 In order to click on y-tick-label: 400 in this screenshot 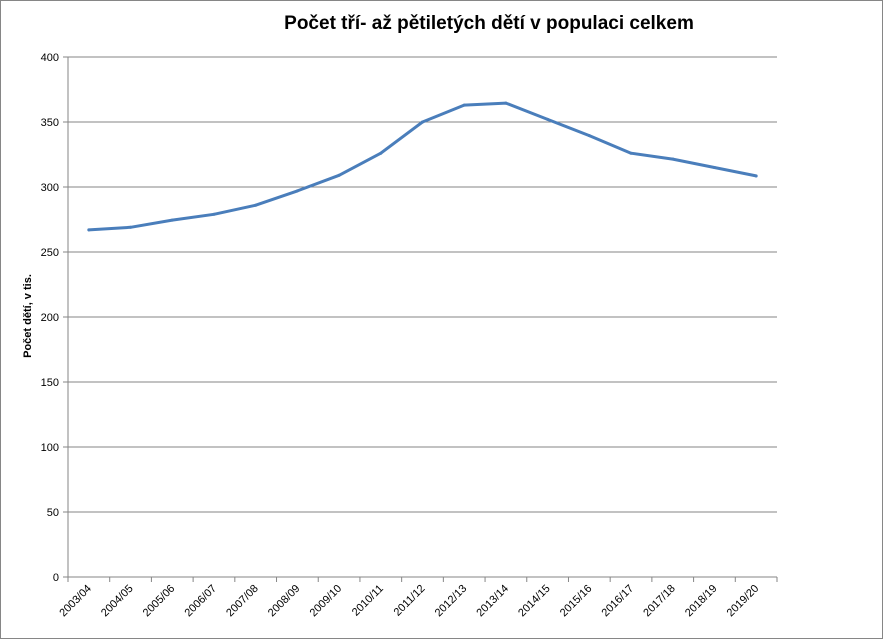, I will do `click(50, 58)`.